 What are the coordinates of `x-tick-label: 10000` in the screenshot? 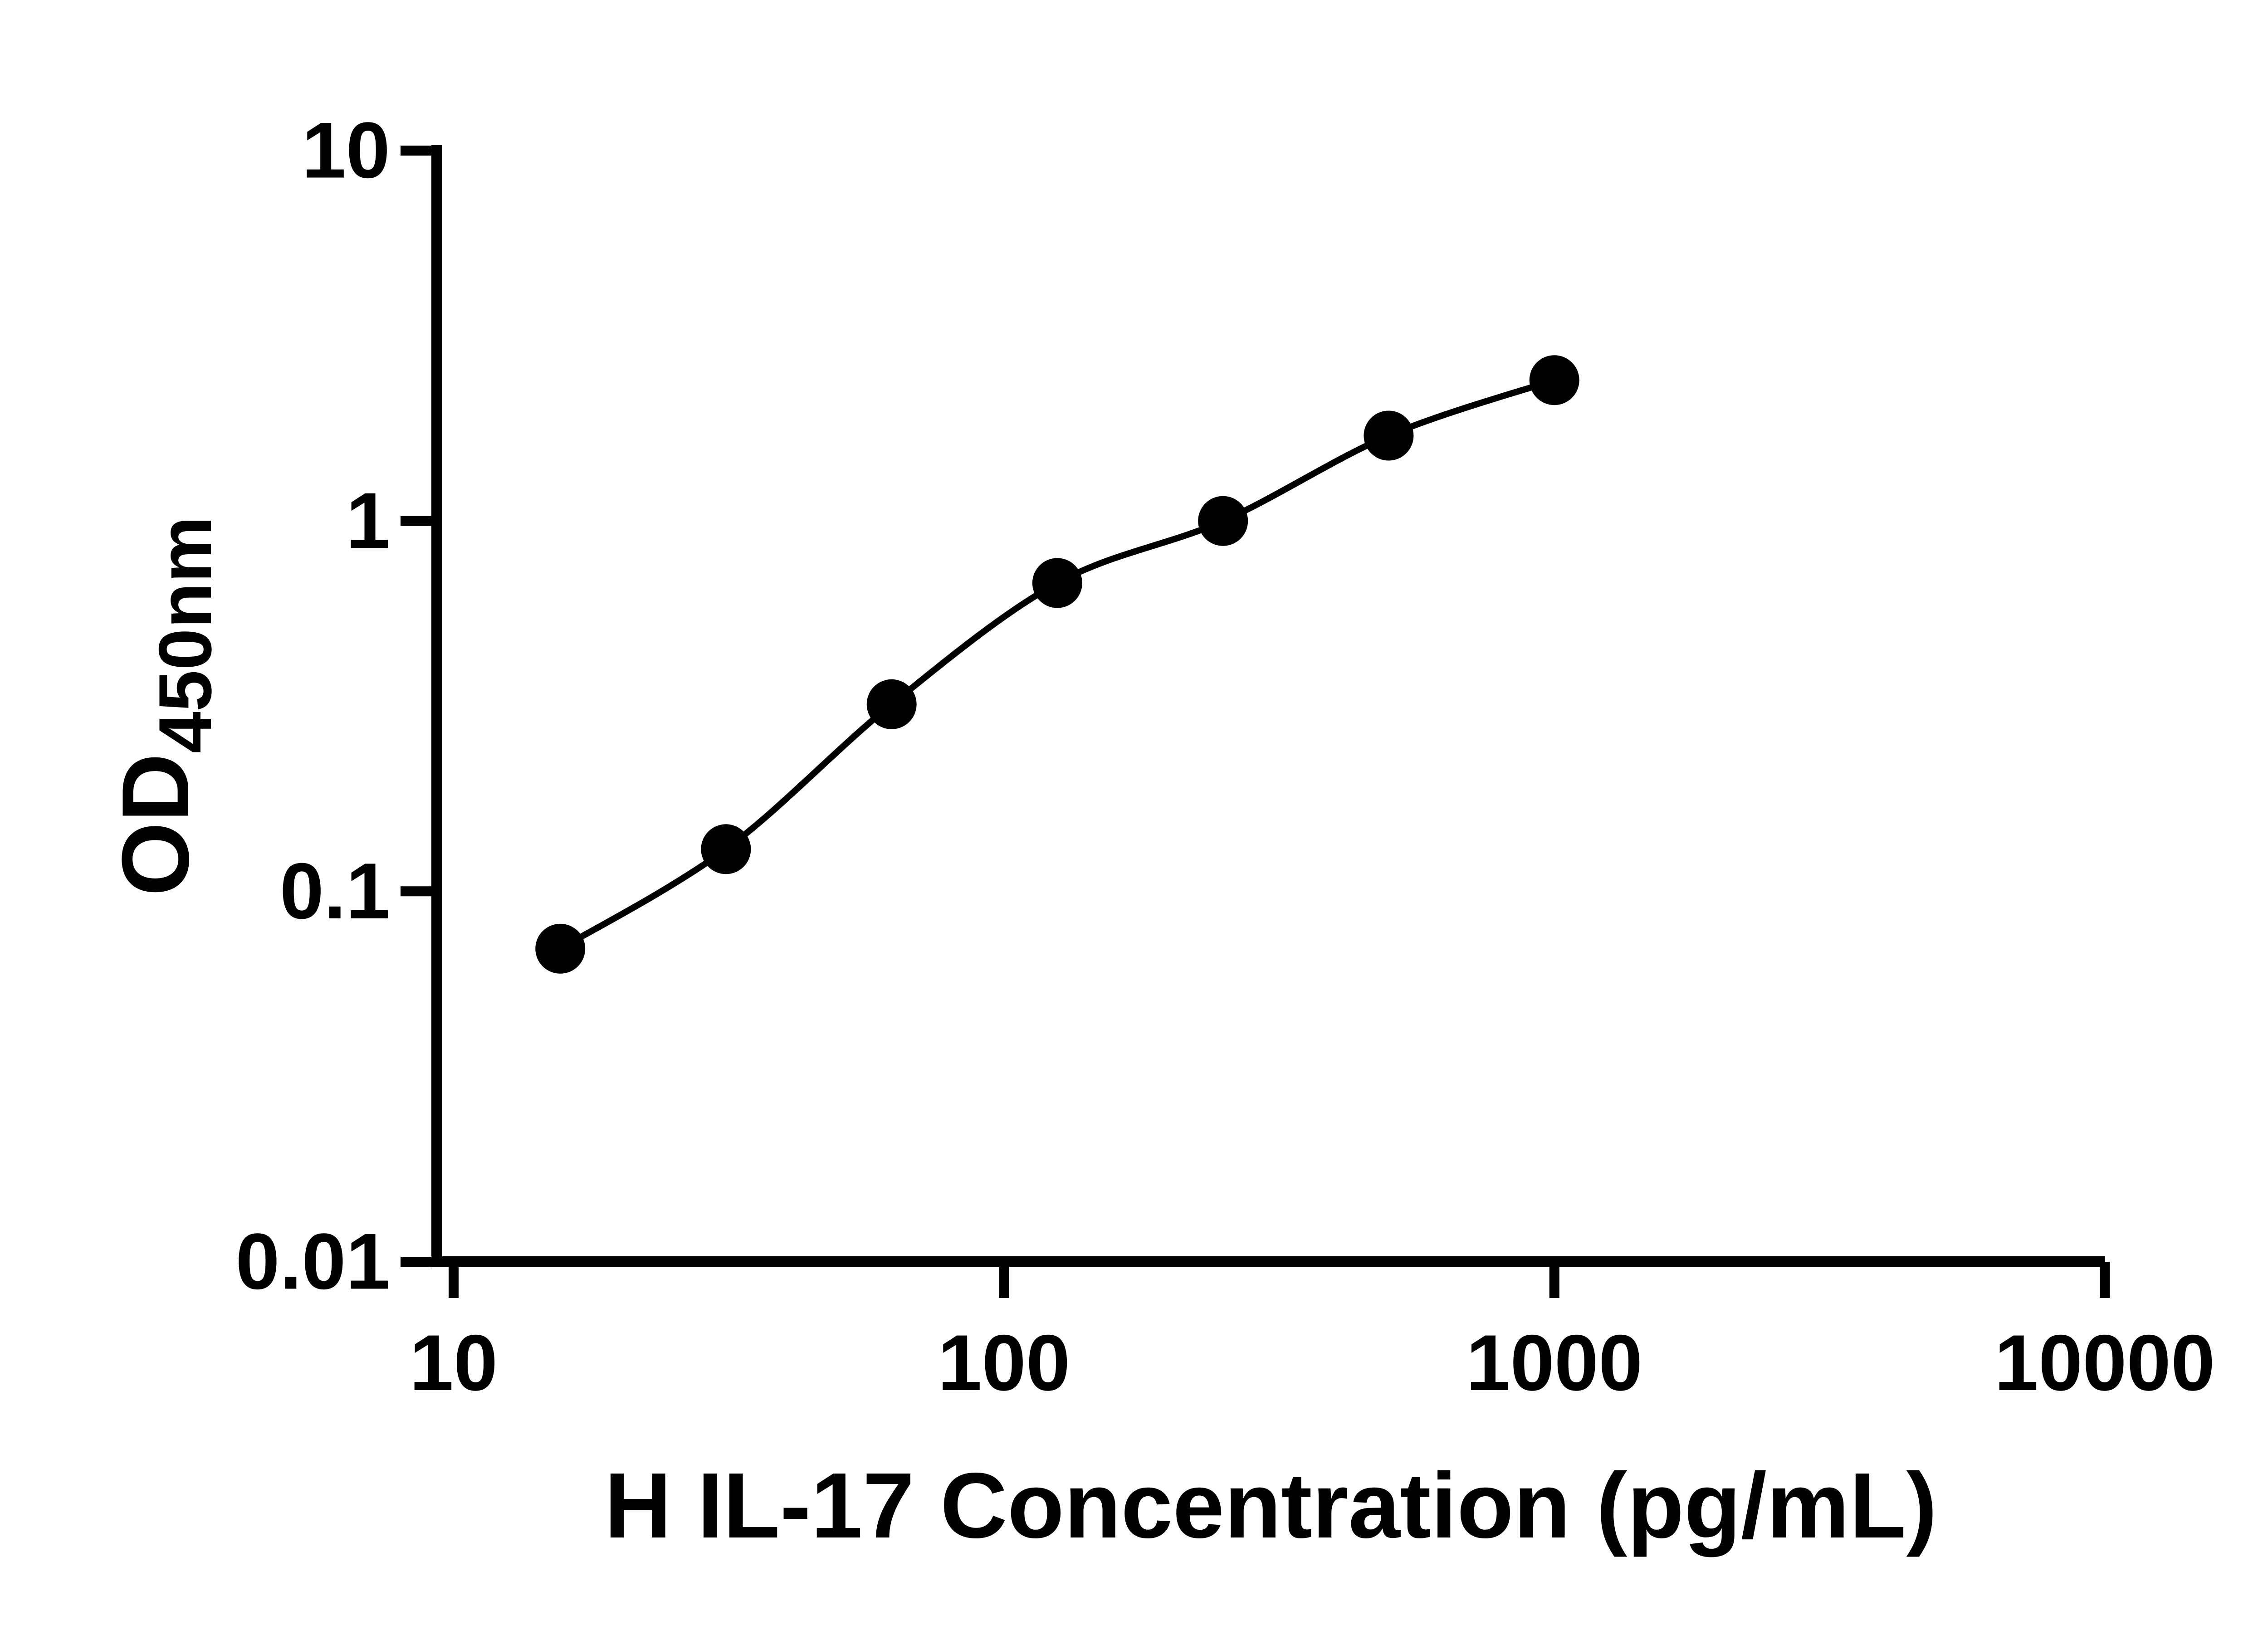 It's located at (2104, 1363).